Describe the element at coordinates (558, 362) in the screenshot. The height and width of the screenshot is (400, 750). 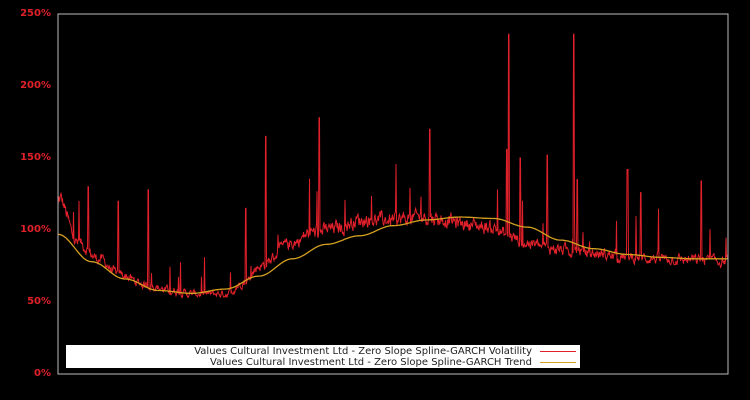
I see `legend-swatch-trend` at that location.